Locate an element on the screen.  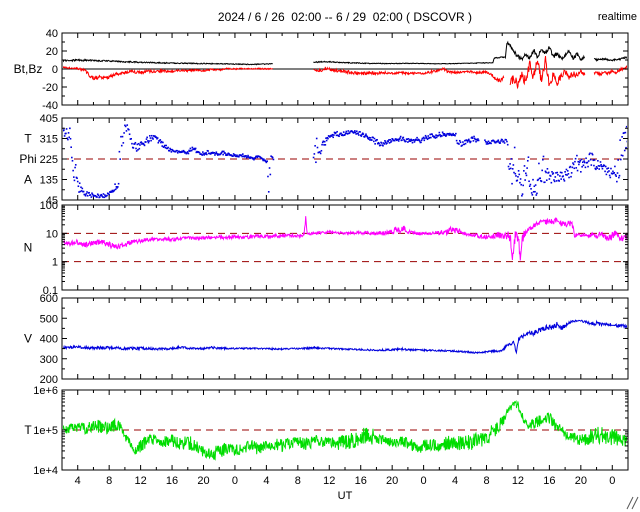
svg-text: Phi is located at coordinates (27, 159).